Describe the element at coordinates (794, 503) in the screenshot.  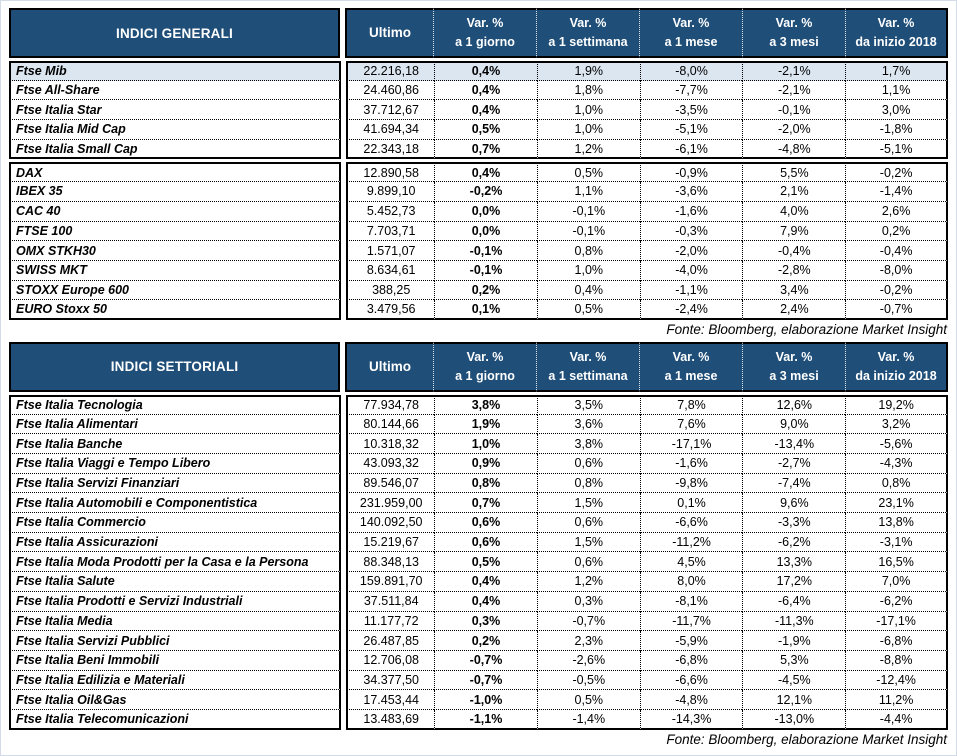
I see `var-cell: 9,6%` at that location.